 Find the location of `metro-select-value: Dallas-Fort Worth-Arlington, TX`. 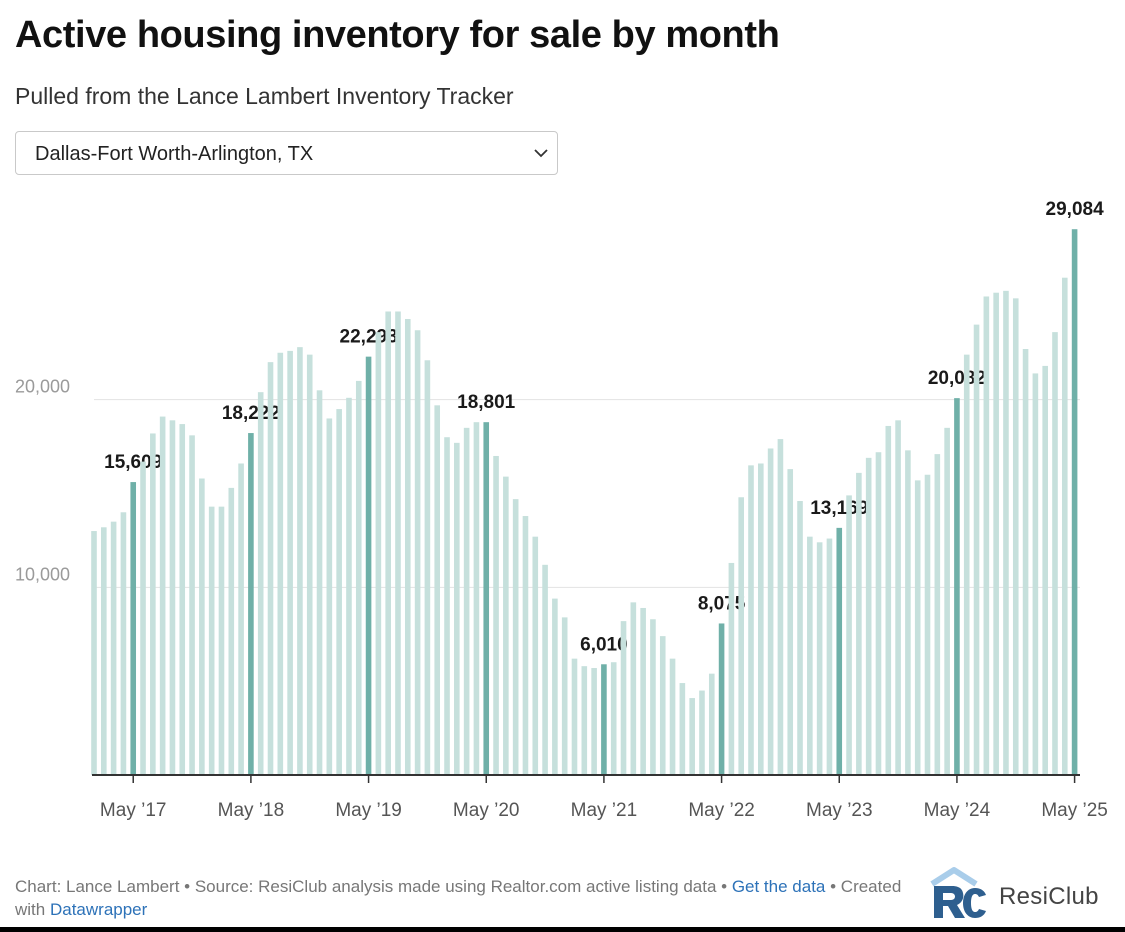

metro-select-value: Dallas-Fort Worth-Arlington, TX is located at coordinates (174, 154).